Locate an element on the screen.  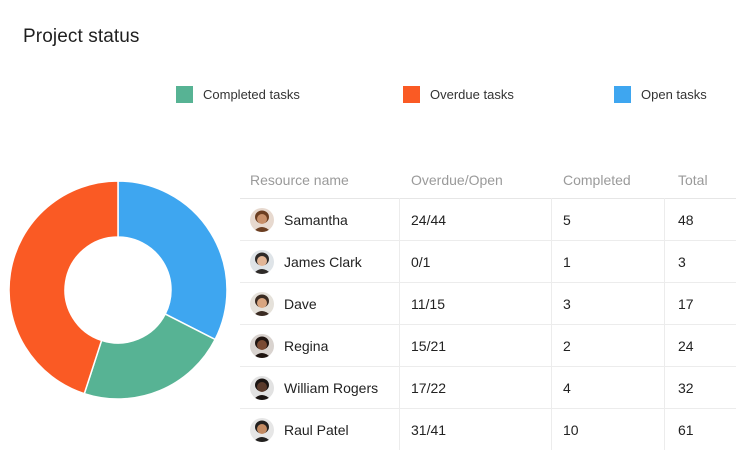
dave-avatar is located at coordinates (262, 303).